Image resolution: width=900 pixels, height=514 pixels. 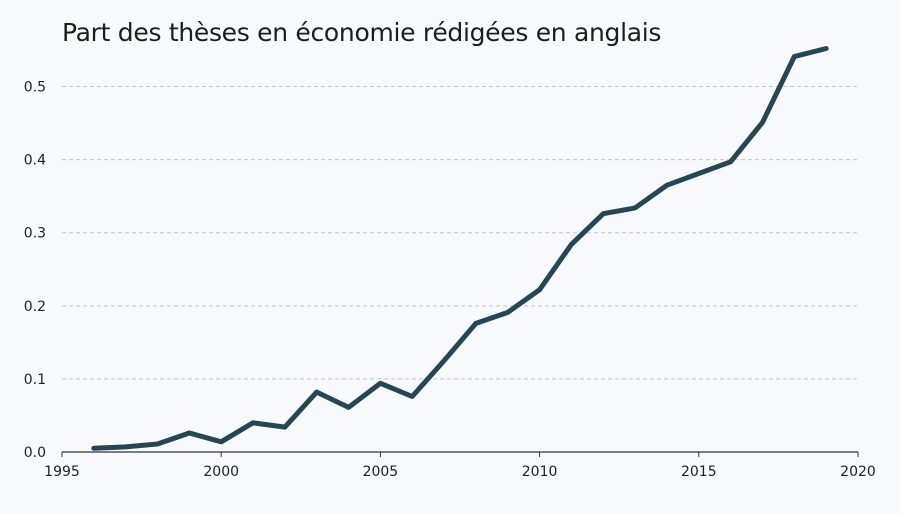 I want to click on x-tick-label: 2010, so click(x=540, y=472).